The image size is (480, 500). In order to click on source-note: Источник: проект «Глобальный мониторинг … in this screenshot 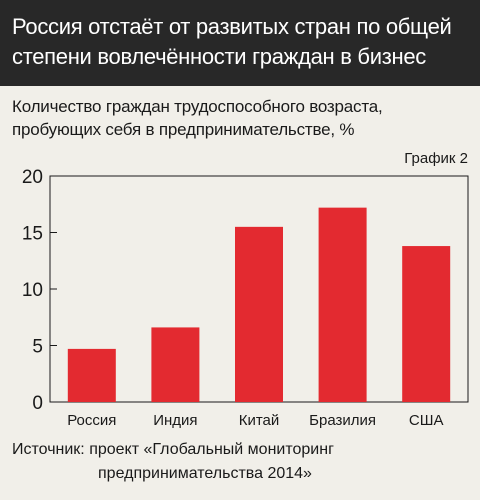, I will do `click(240, 462)`.